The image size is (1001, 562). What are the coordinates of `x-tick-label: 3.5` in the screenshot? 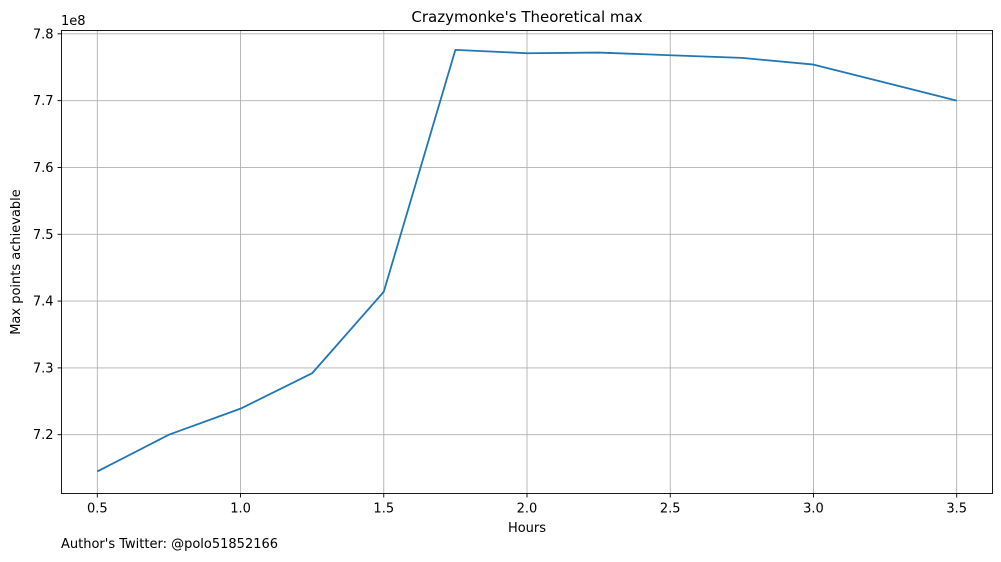 It's located at (956, 509).